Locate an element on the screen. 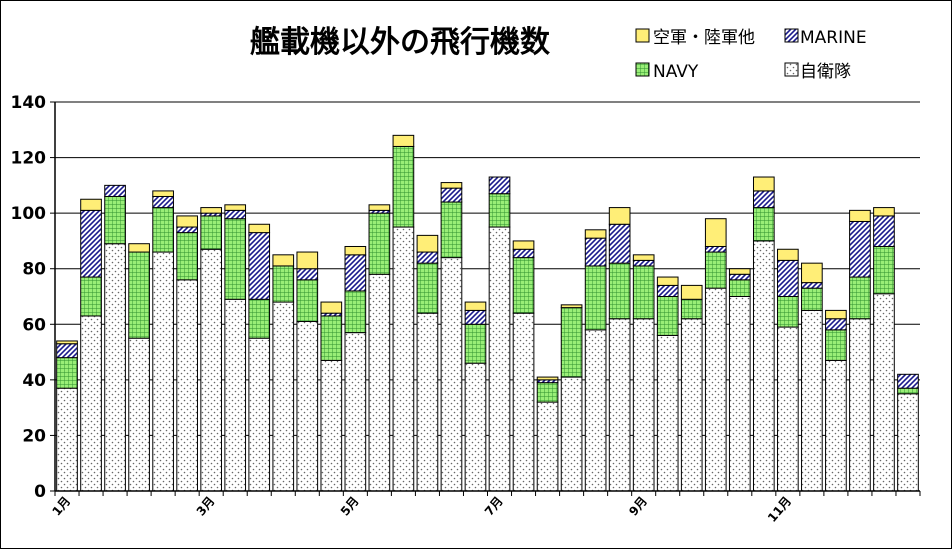 This screenshot has height=549, width=952. x-tick-labels: 1月 3月 5月 7月 9月 11月 is located at coordinates (422, 509).